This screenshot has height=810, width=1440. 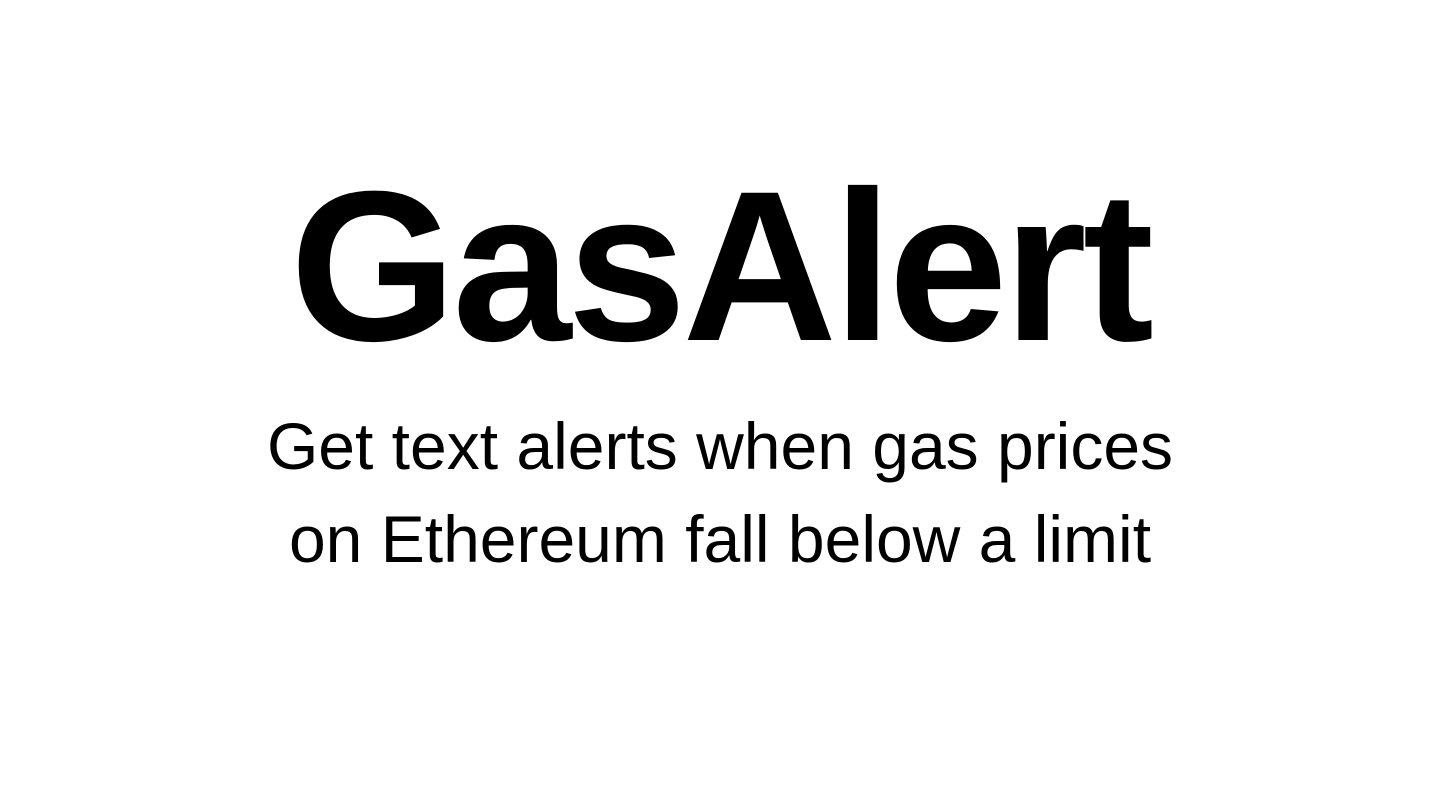 I want to click on tagline-line-1: Get text alerts when gas prices, so click(x=720, y=446).